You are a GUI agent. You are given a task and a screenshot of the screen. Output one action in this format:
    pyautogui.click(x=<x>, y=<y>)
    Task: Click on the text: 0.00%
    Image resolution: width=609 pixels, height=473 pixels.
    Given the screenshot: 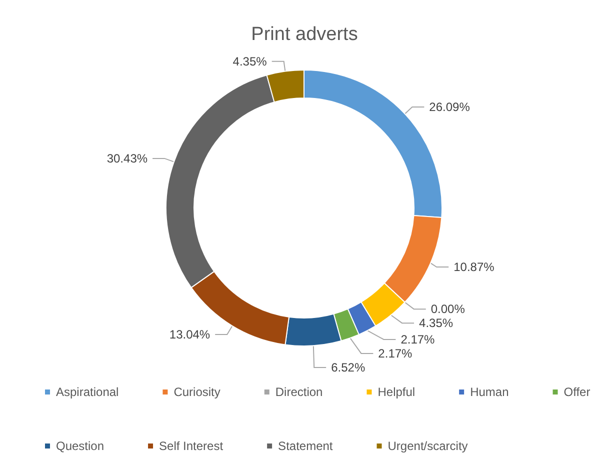 What is the action you would take?
    pyautogui.click(x=447, y=309)
    